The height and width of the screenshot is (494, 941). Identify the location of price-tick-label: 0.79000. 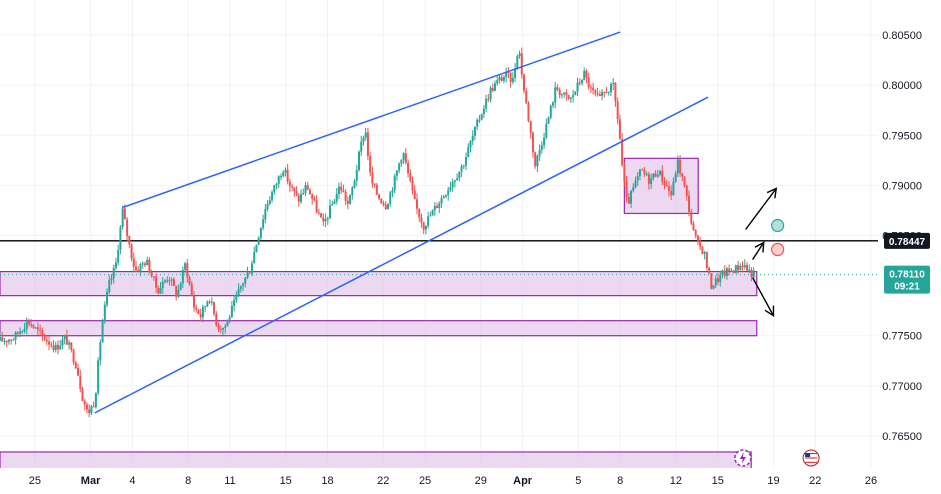
(902, 186).